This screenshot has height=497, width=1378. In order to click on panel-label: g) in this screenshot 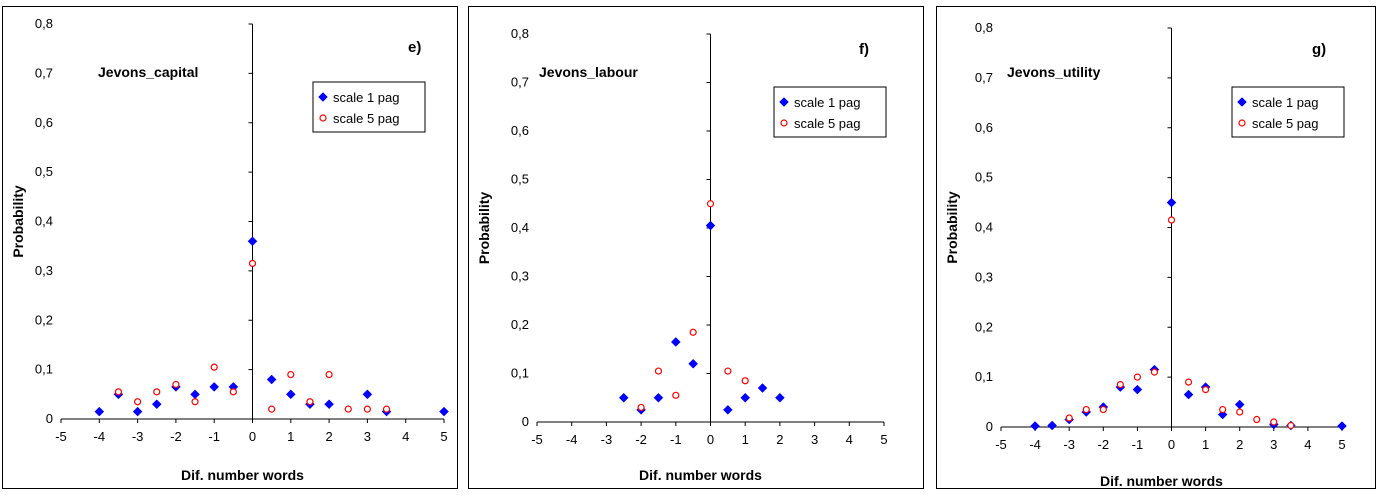, I will do `click(1319, 49)`.